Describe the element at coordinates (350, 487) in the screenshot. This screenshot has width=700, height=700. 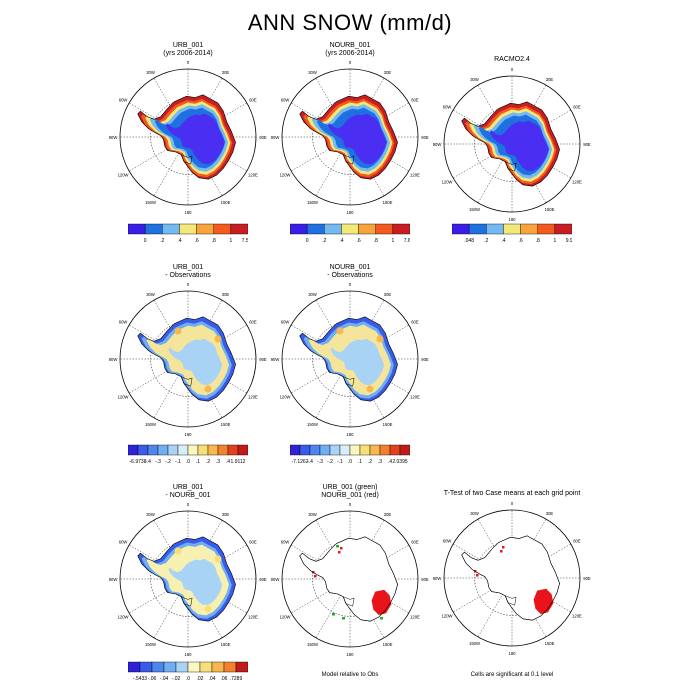
I see `panel-title: URB_001 (green)` at that location.